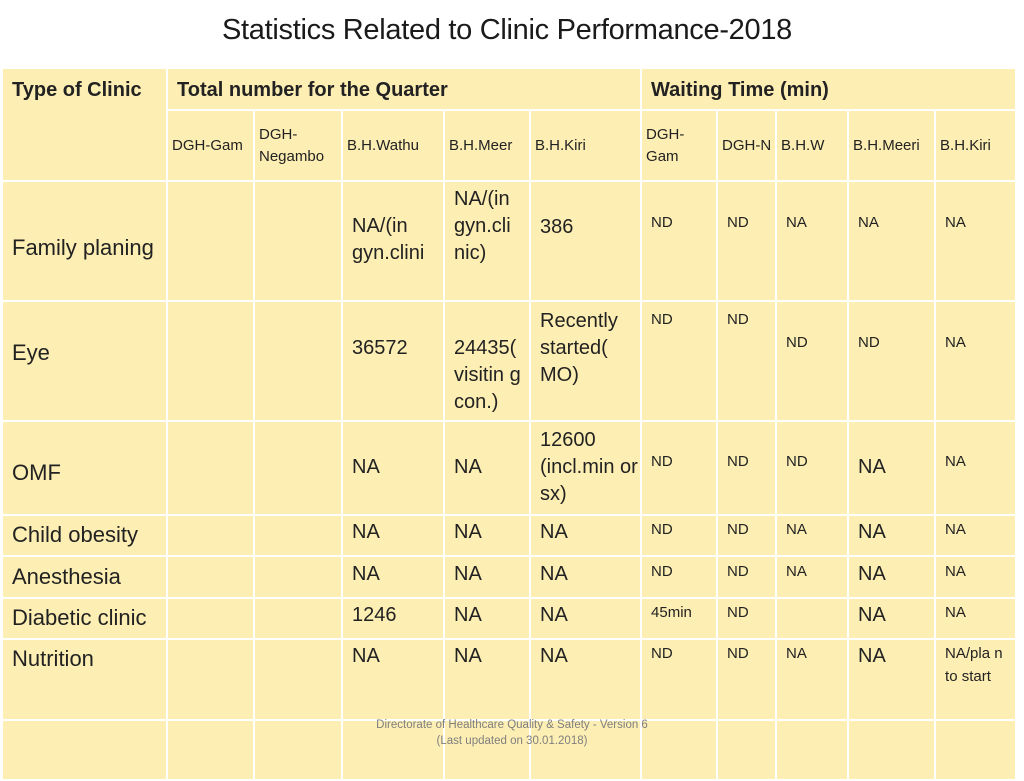 The image size is (1024, 781). What do you see at coordinates (393, 145) in the screenshot?
I see `subheader-cell: B.H.Wathu` at bounding box center [393, 145].